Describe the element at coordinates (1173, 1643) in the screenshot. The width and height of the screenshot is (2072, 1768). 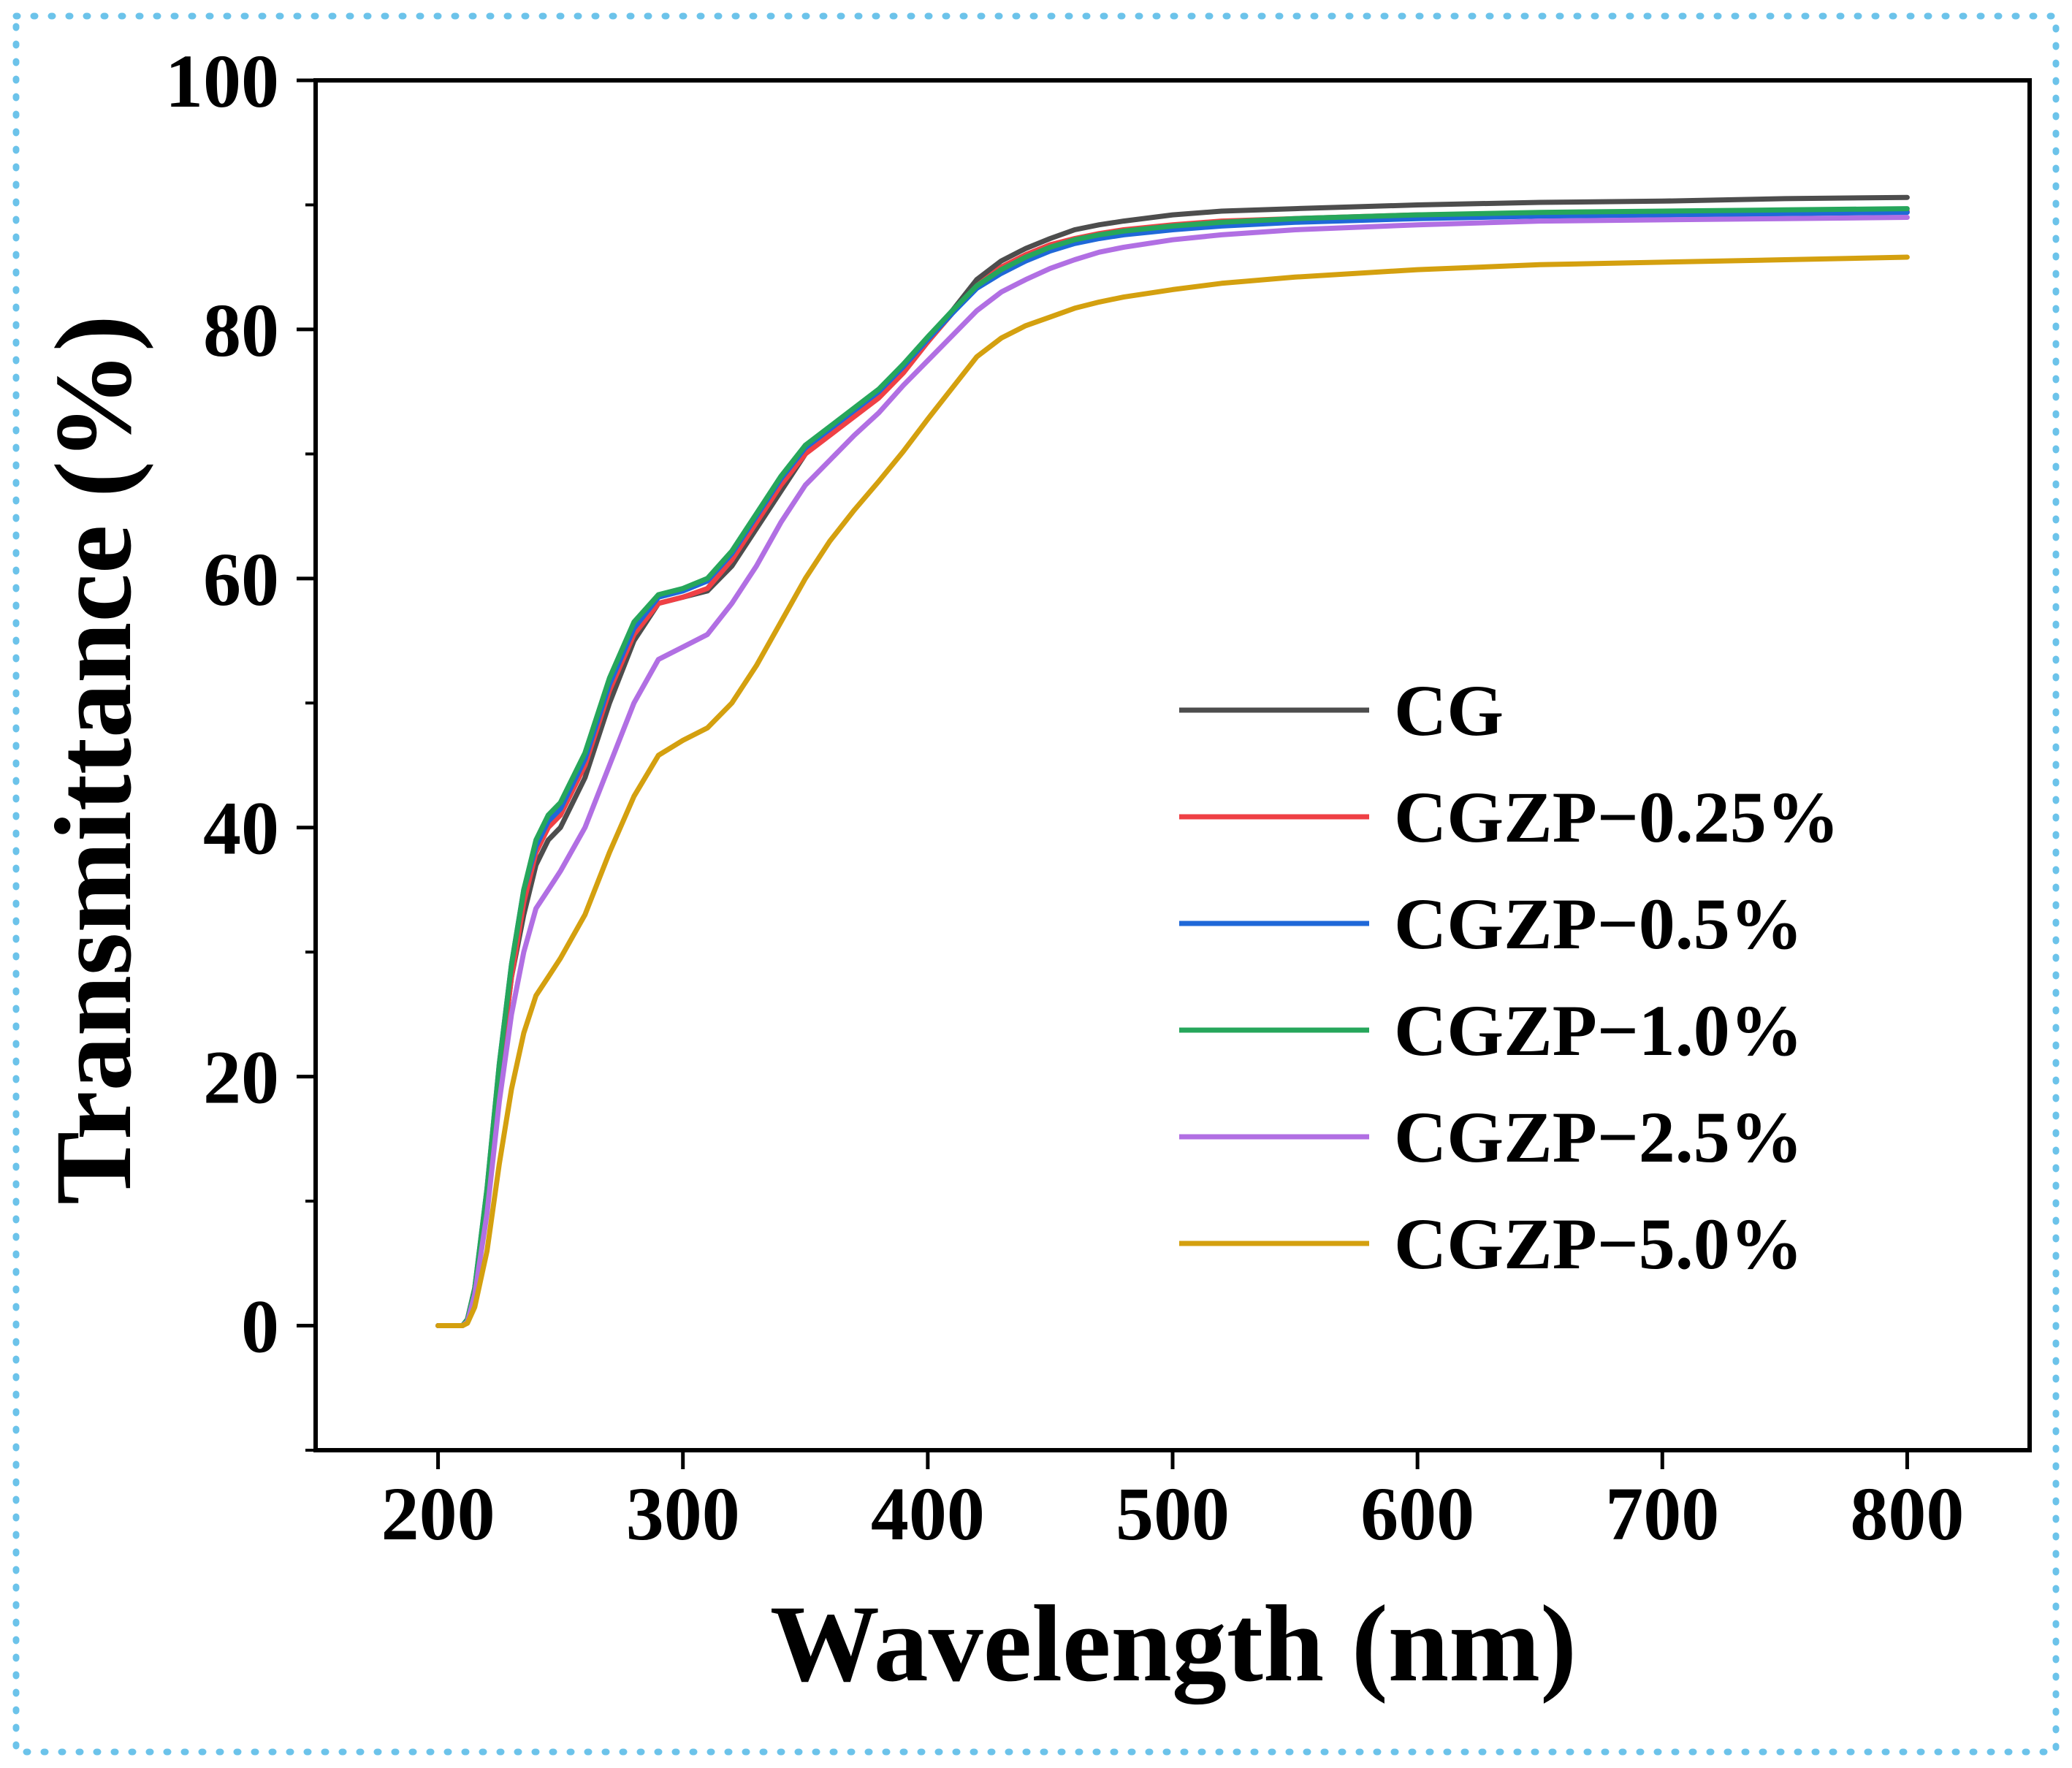
I see `x-axis-title: Wavelength (nm)` at that location.